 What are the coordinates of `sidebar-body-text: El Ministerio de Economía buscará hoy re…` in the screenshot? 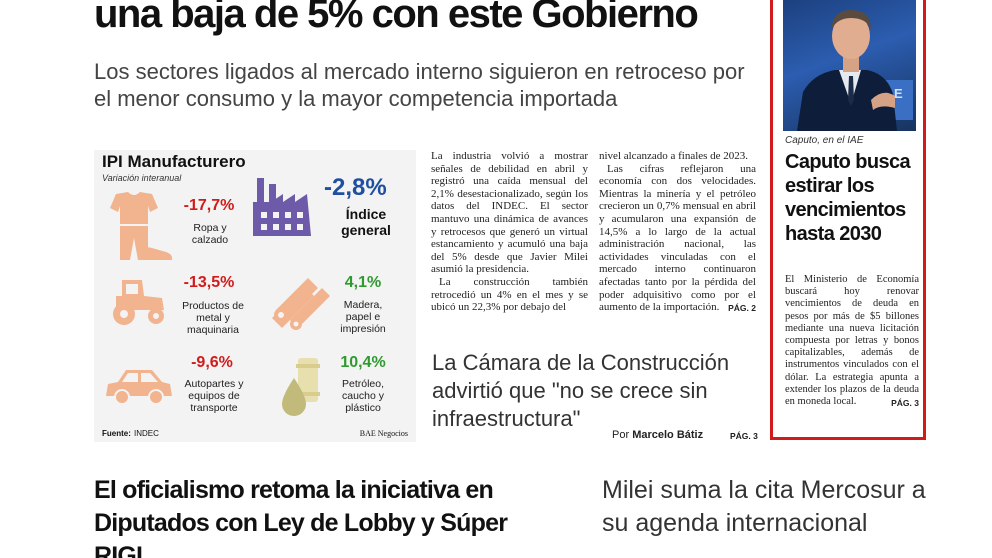 It's located at (852, 341).